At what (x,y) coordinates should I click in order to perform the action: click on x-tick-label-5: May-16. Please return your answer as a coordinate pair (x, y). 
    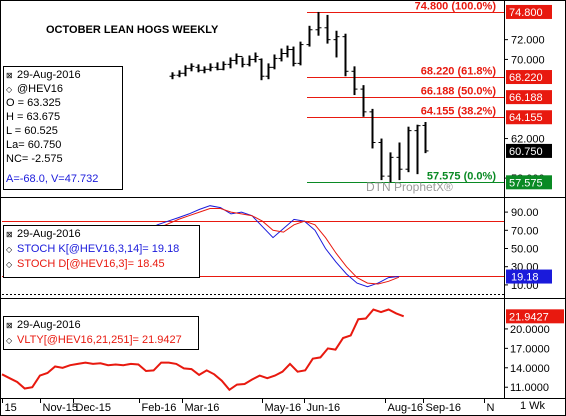
    Looking at the image, I should click on (283, 408).